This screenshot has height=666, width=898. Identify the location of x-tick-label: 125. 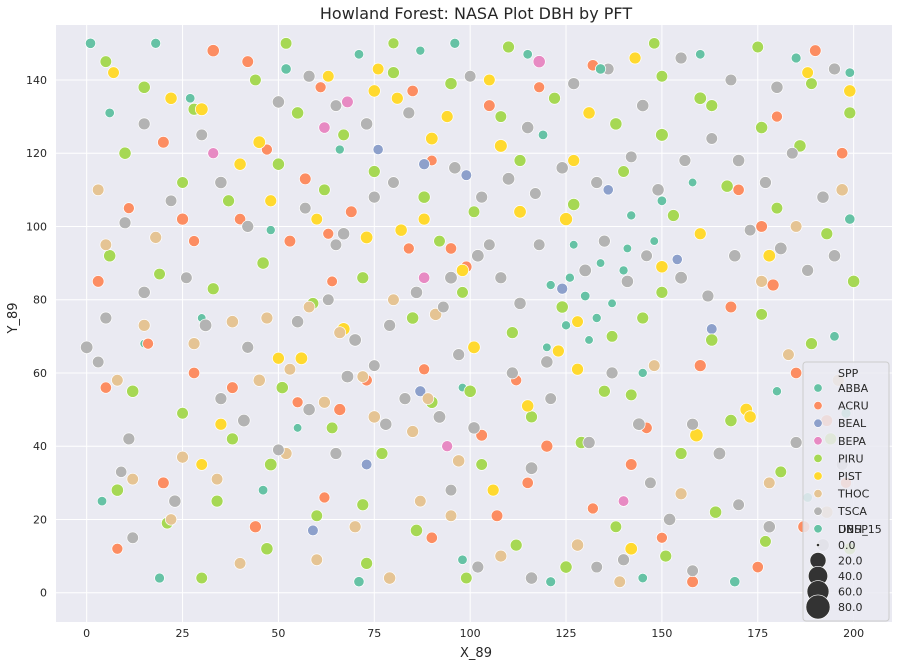
(566, 633).